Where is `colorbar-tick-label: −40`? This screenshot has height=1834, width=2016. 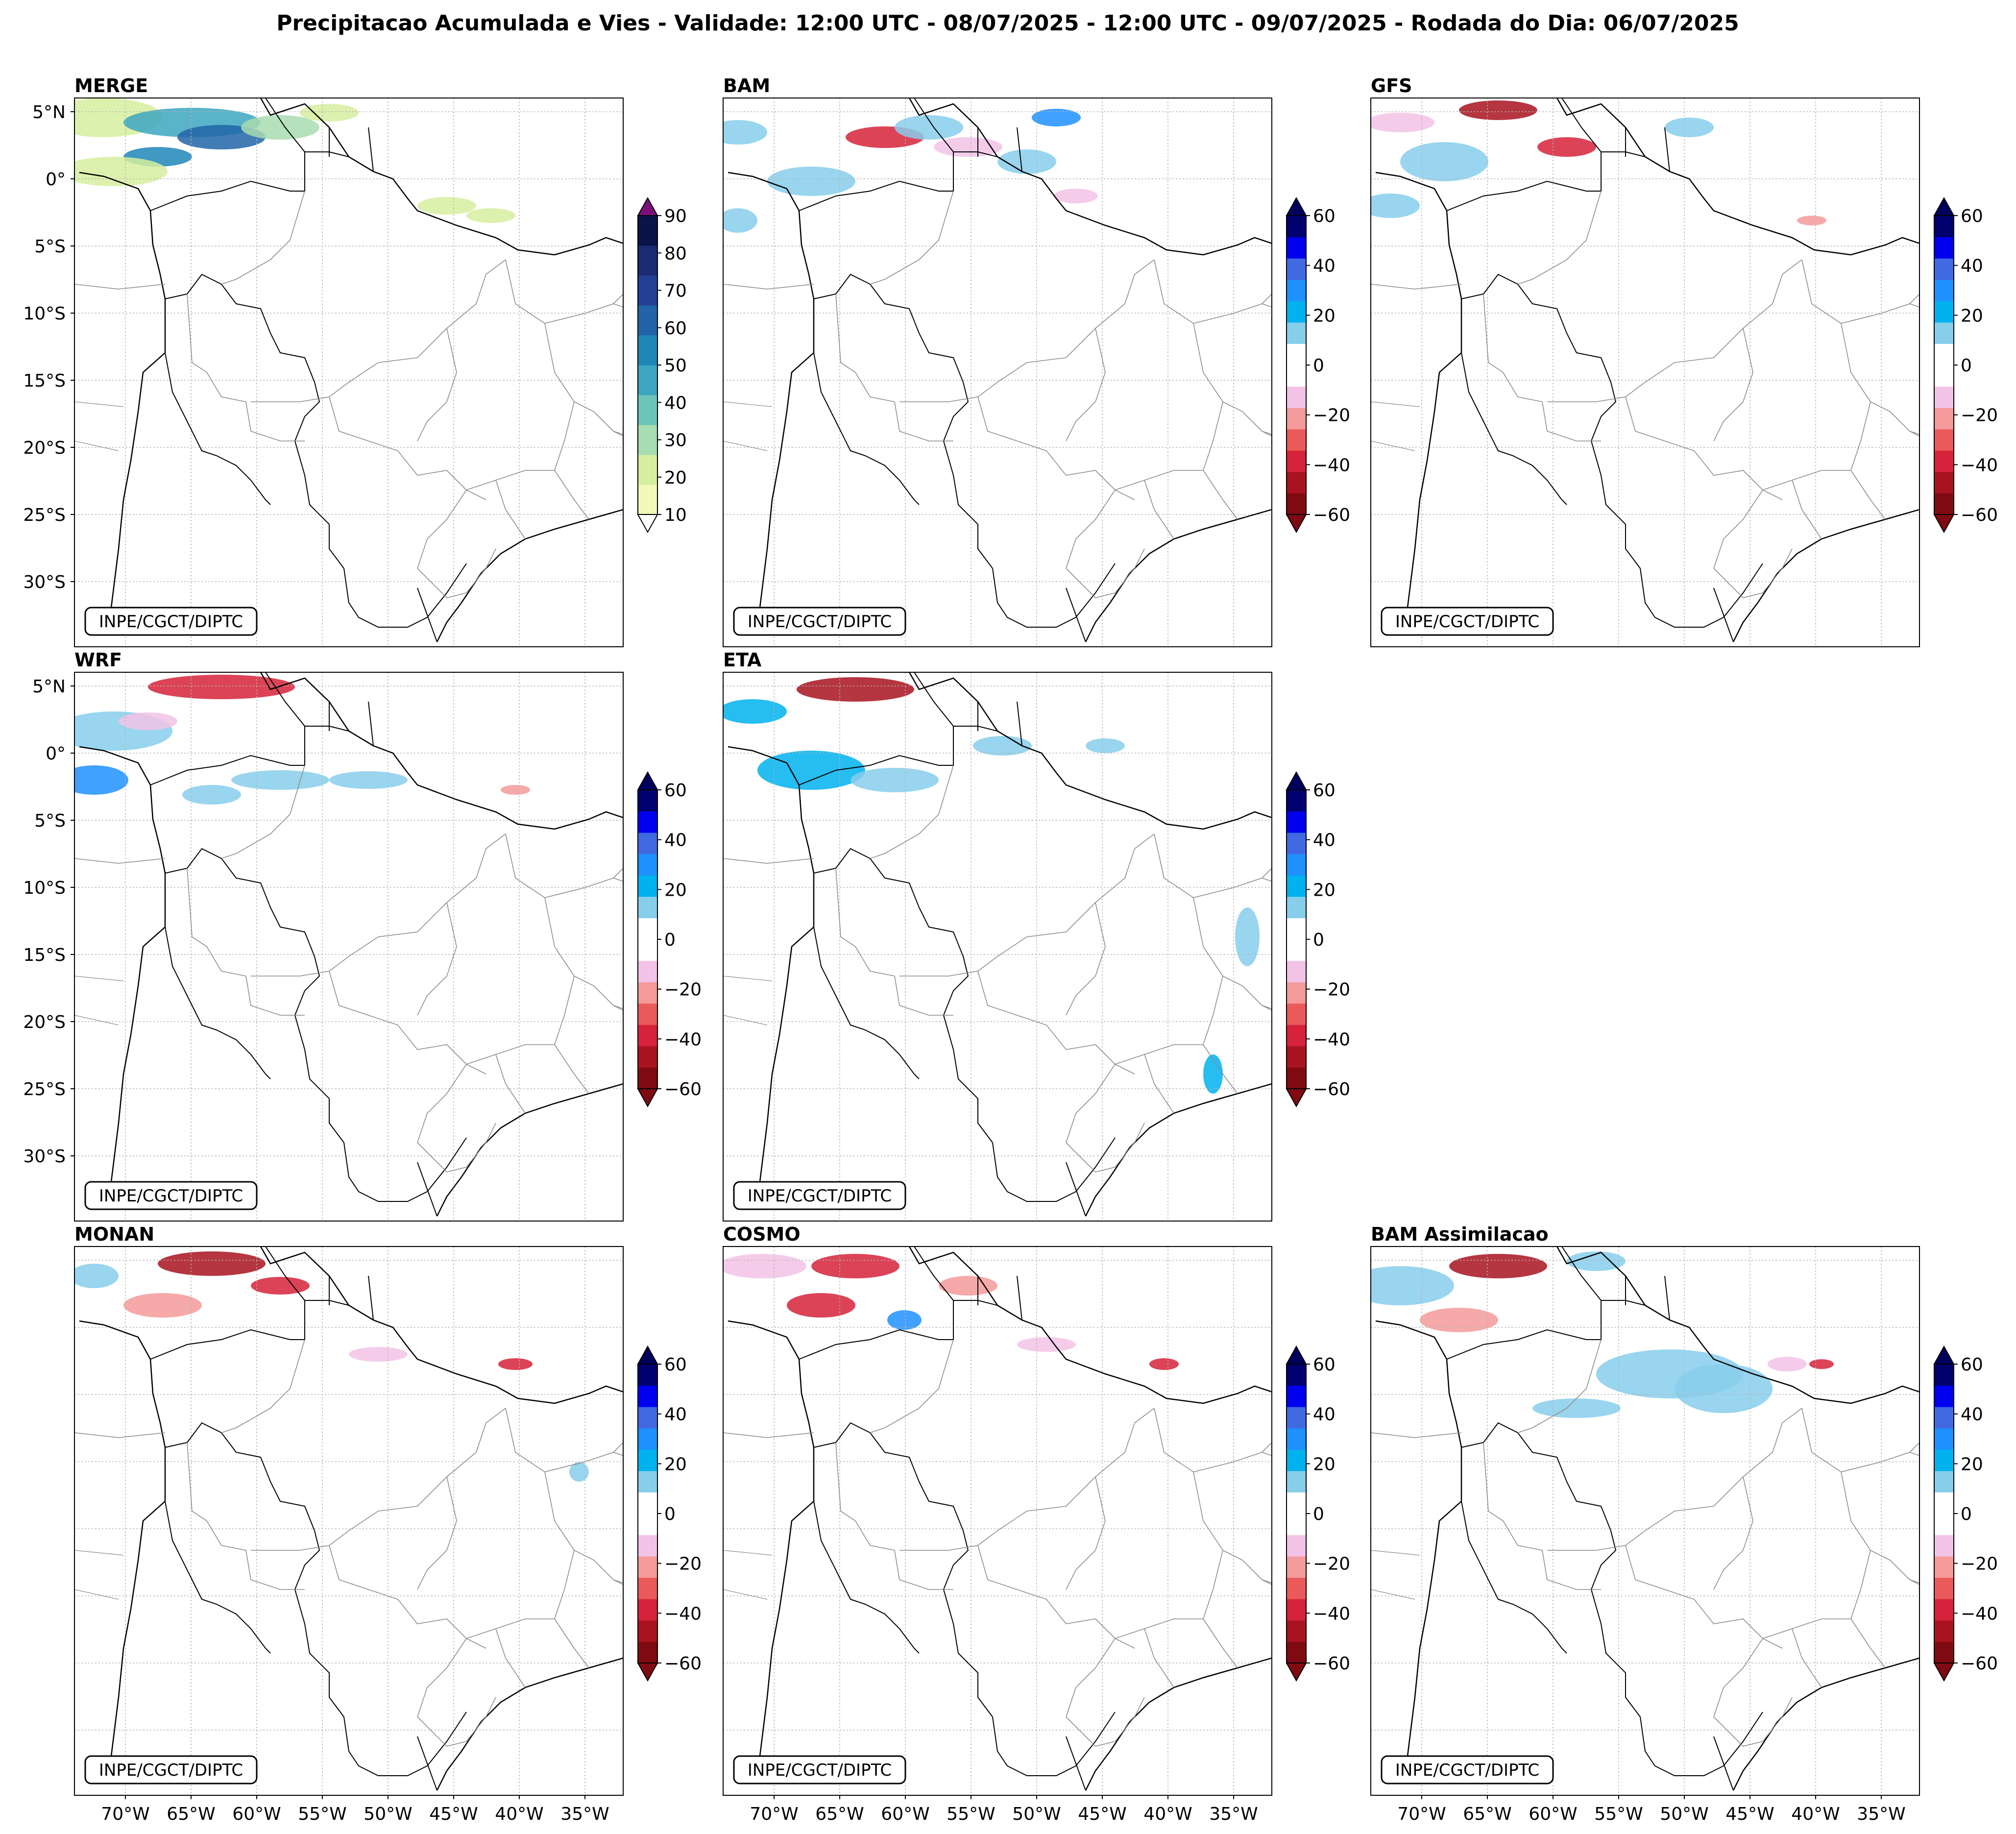 colorbar-tick-label: −40 is located at coordinates (1331, 465).